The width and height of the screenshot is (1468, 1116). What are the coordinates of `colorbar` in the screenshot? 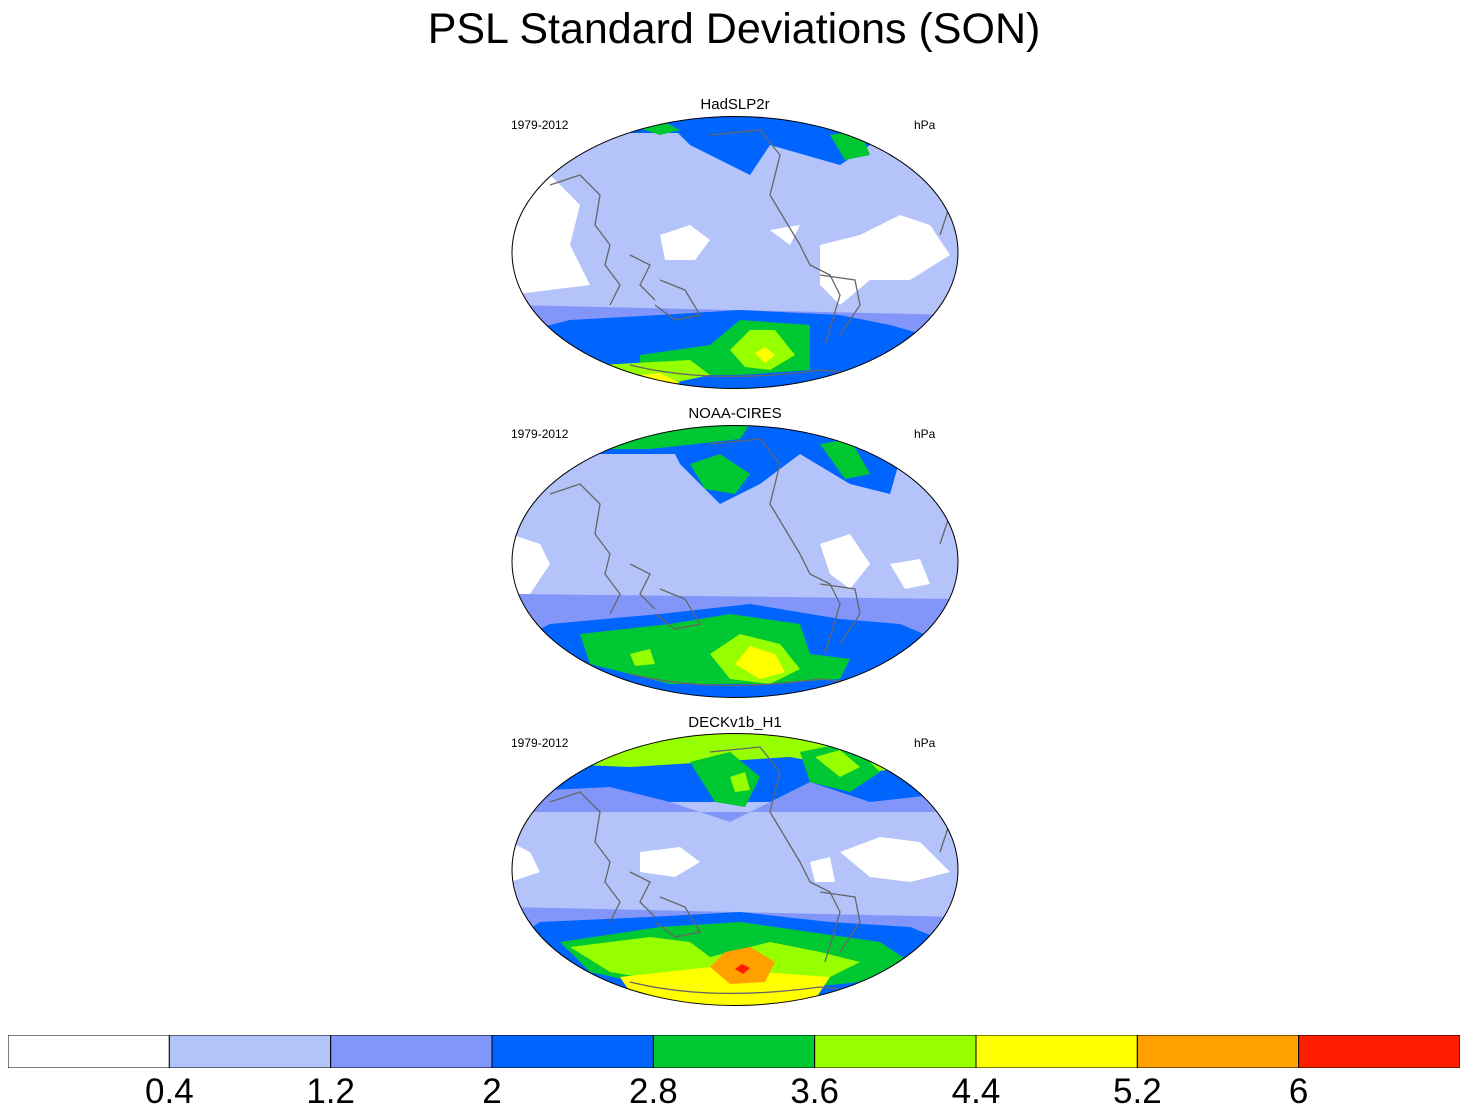 It's located at (734, 1051).